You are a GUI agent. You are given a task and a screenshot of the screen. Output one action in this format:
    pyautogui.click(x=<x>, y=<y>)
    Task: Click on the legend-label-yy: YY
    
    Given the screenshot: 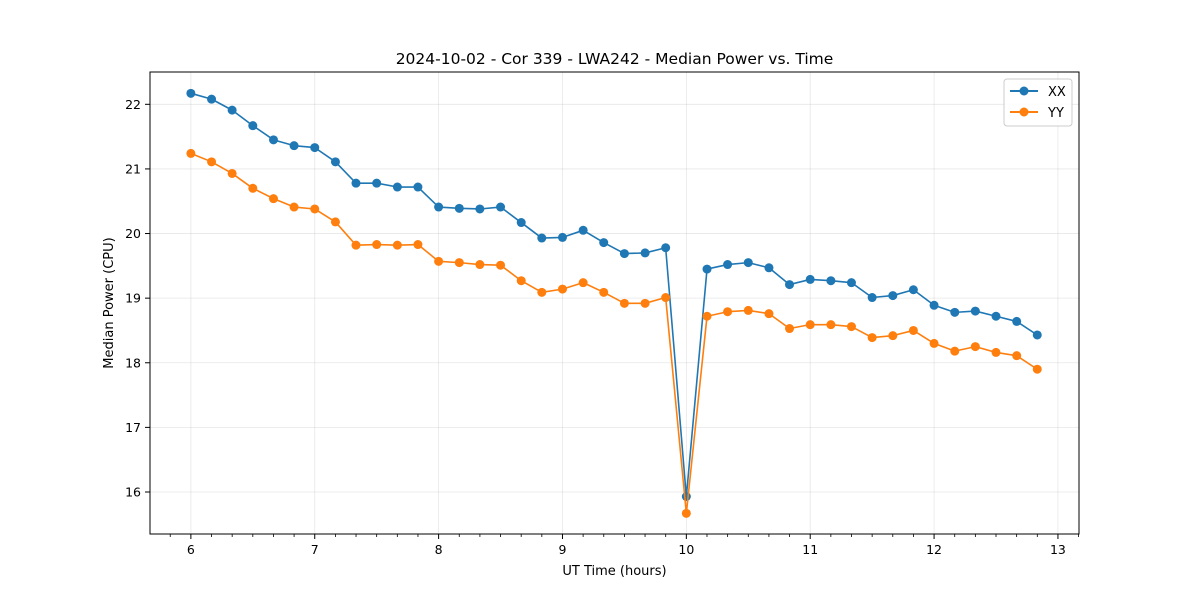 What is the action you would take?
    pyautogui.click(x=1055, y=113)
    